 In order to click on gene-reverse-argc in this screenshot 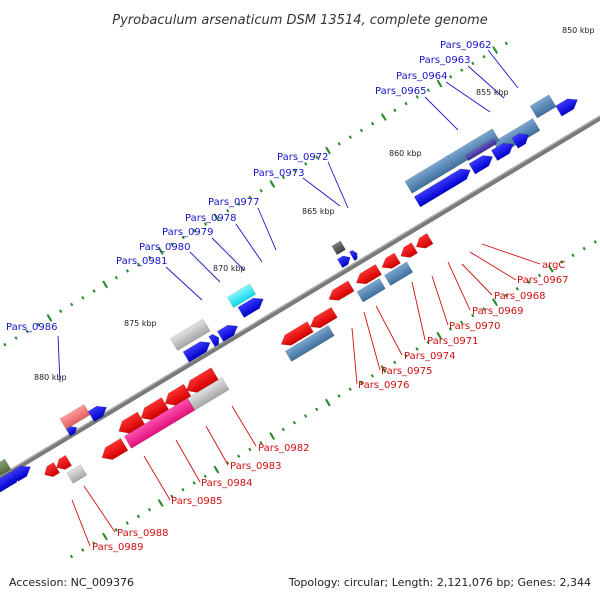, I will do `click(408, 252)`.